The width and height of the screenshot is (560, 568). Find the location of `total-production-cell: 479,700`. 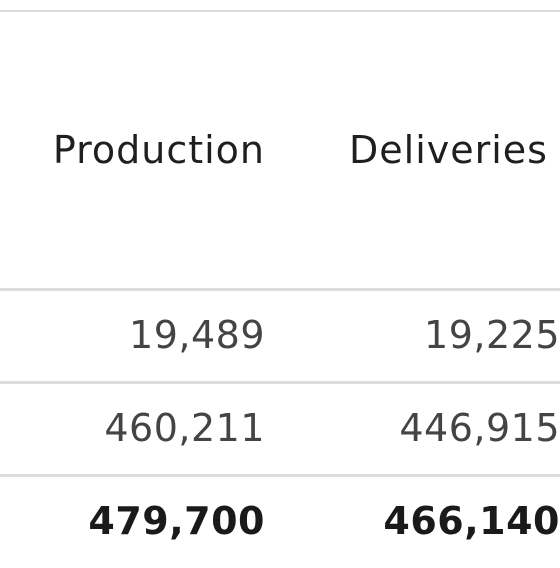

total-production-cell: 479,700 is located at coordinates (176, 521).